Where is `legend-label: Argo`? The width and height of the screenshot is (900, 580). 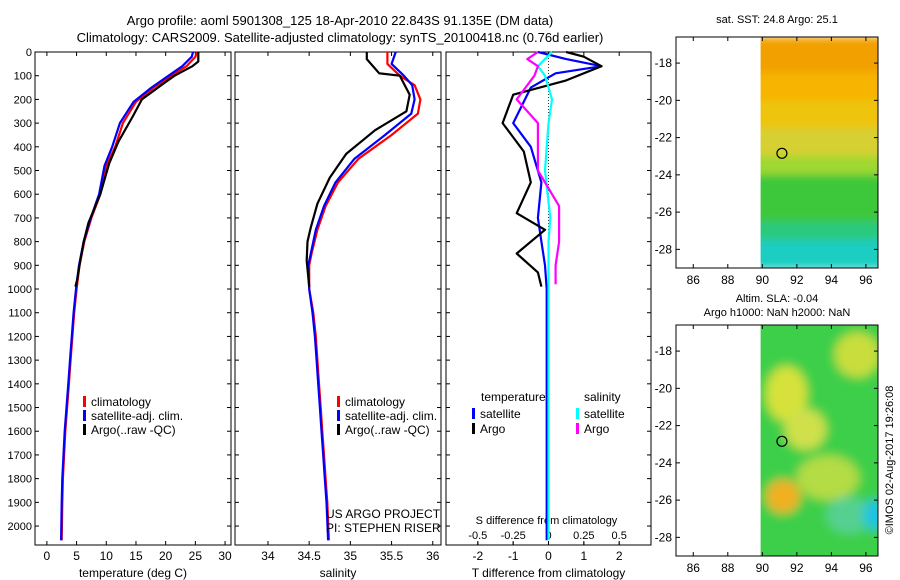
legend-label: Argo is located at coordinates (597, 429).